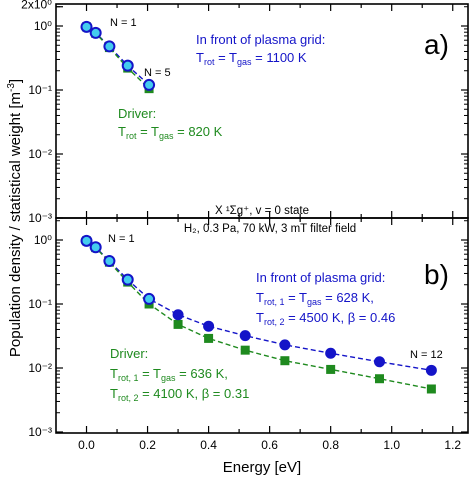  What do you see at coordinates (452, 445) in the screenshot?
I see `panel-b-xtick-label: 1.2` at bounding box center [452, 445].